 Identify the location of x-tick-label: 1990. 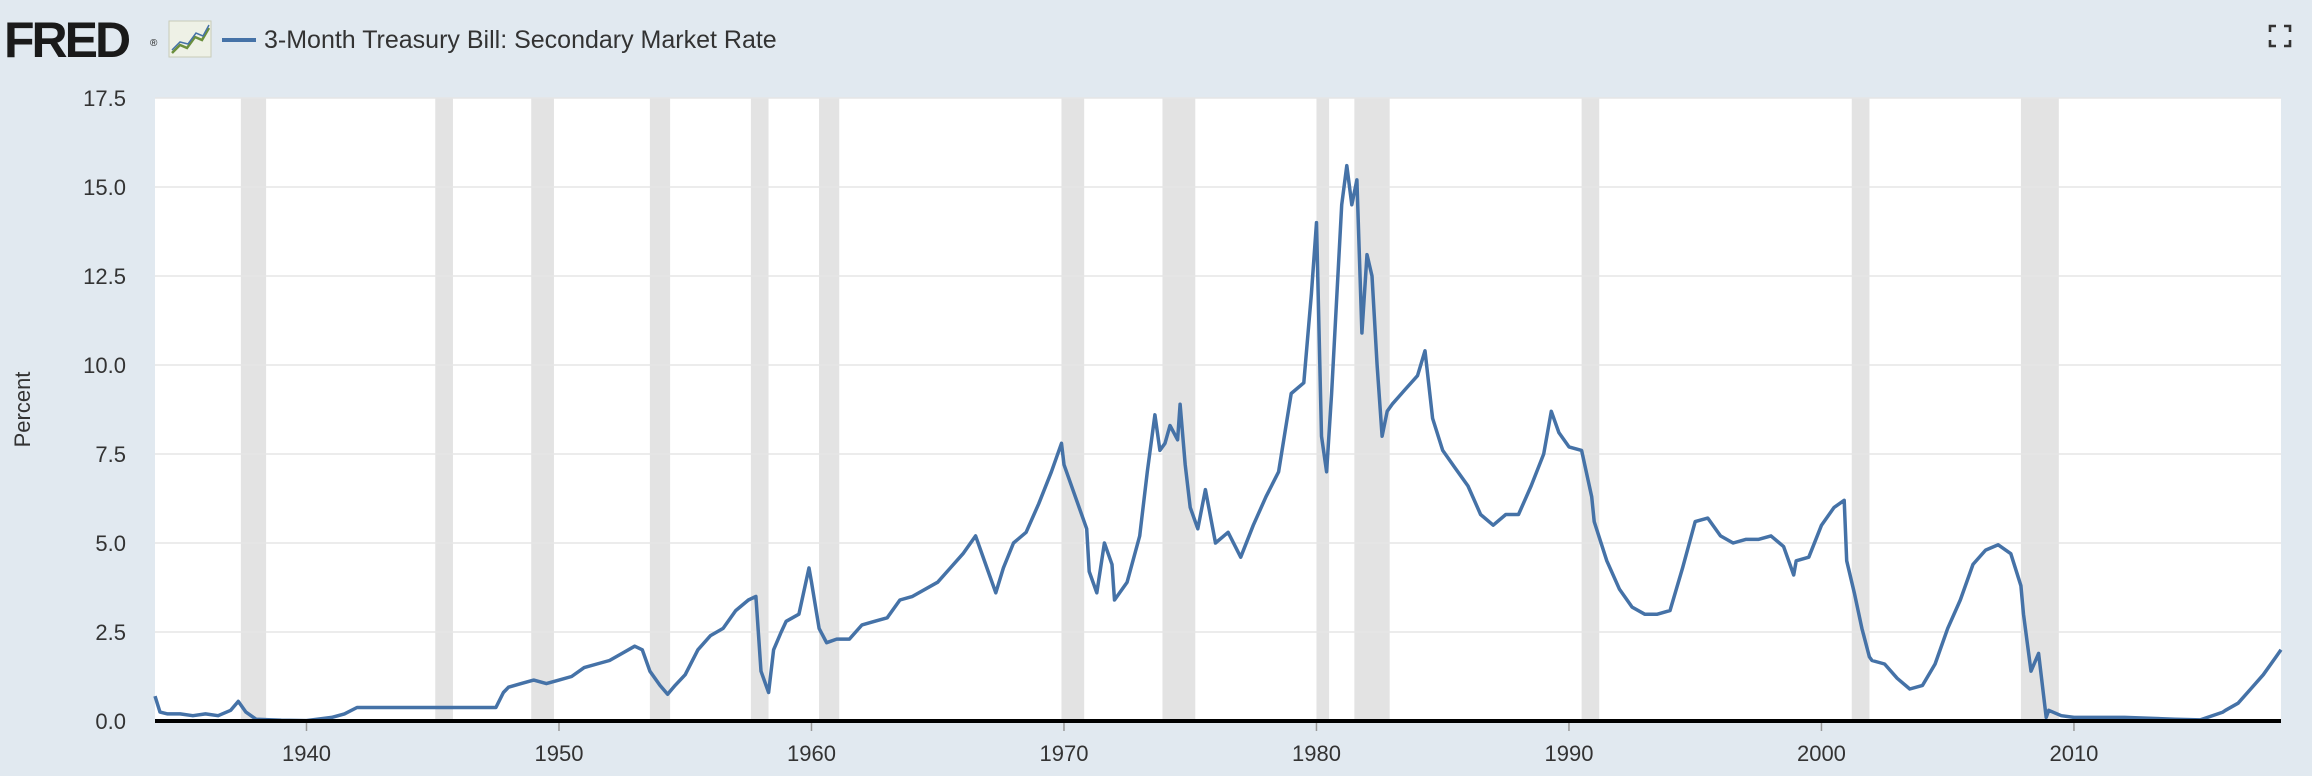
(1568, 753).